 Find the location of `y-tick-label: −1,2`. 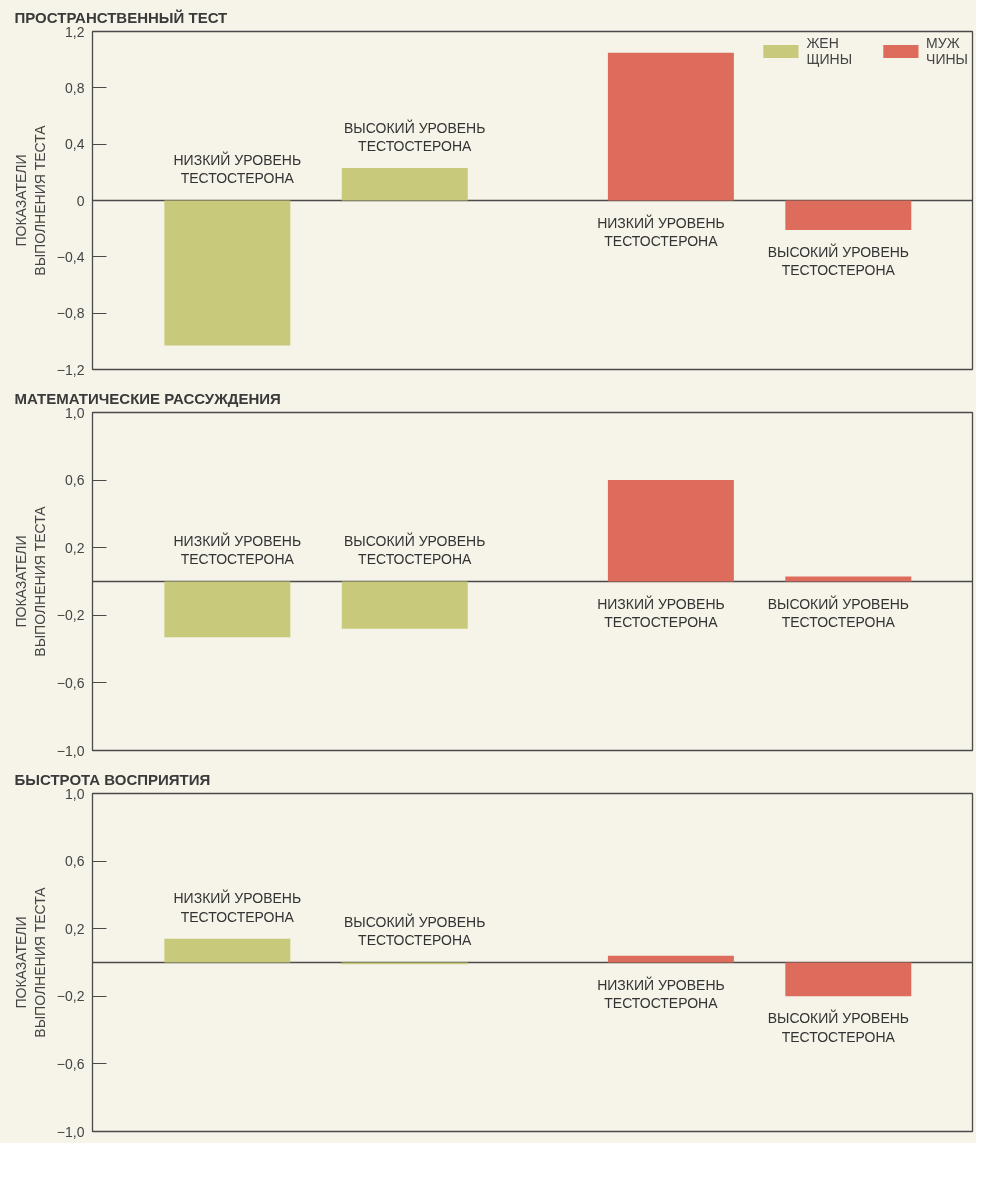

y-tick-label: −1,2 is located at coordinates (70, 369).